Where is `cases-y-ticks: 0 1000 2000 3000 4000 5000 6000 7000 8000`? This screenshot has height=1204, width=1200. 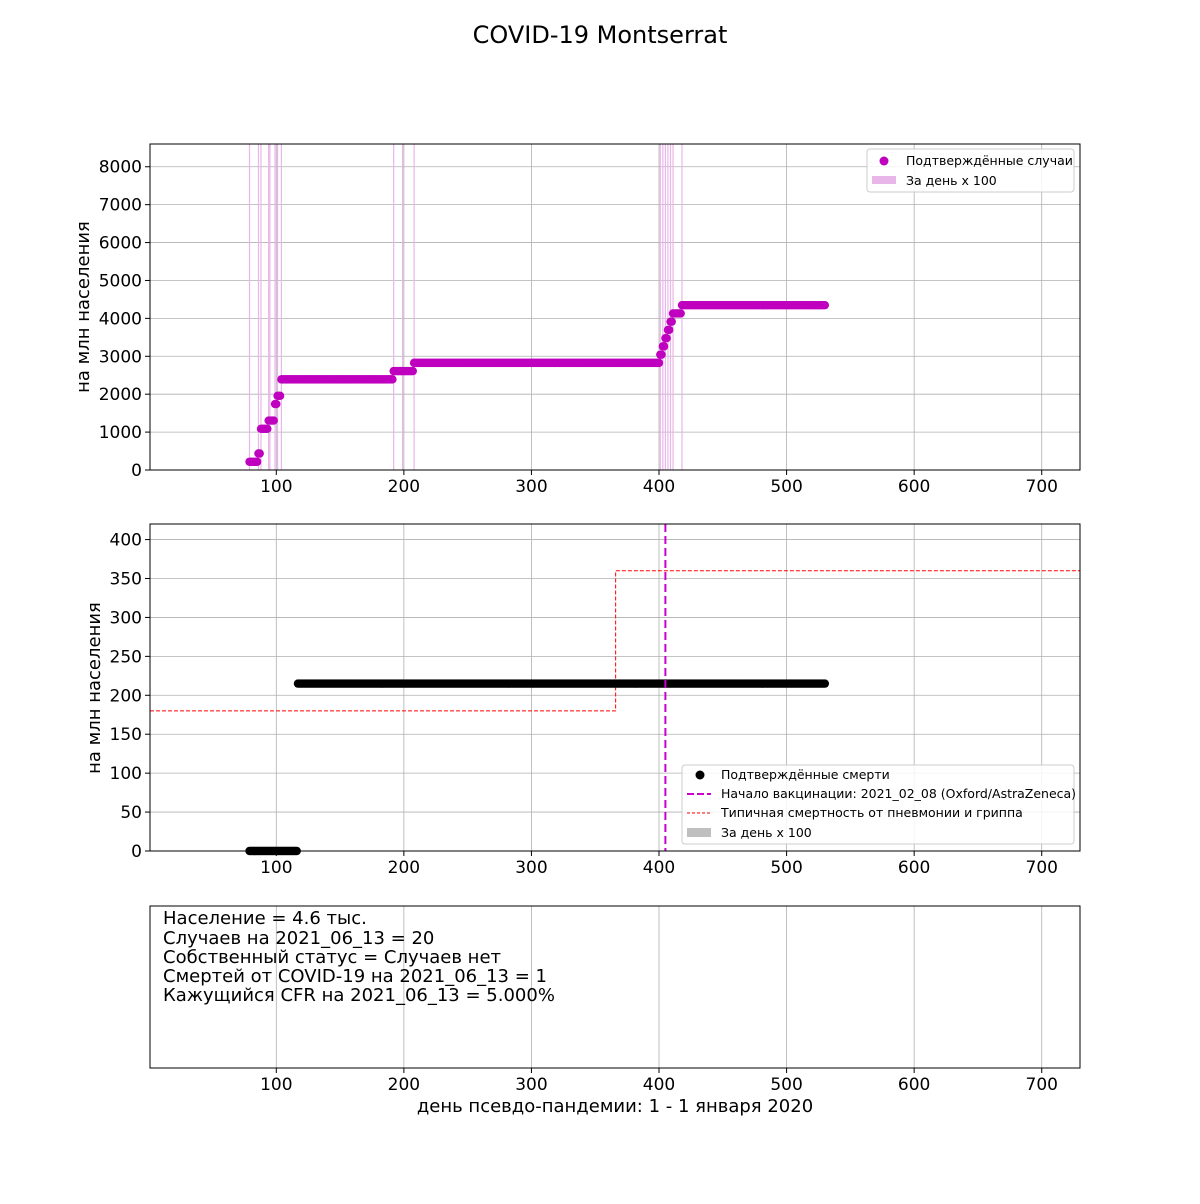 cases-y-ticks: 0 1000 2000 3000 4000 5000 6000 7000 8000 is located at coordinates (124, 319).